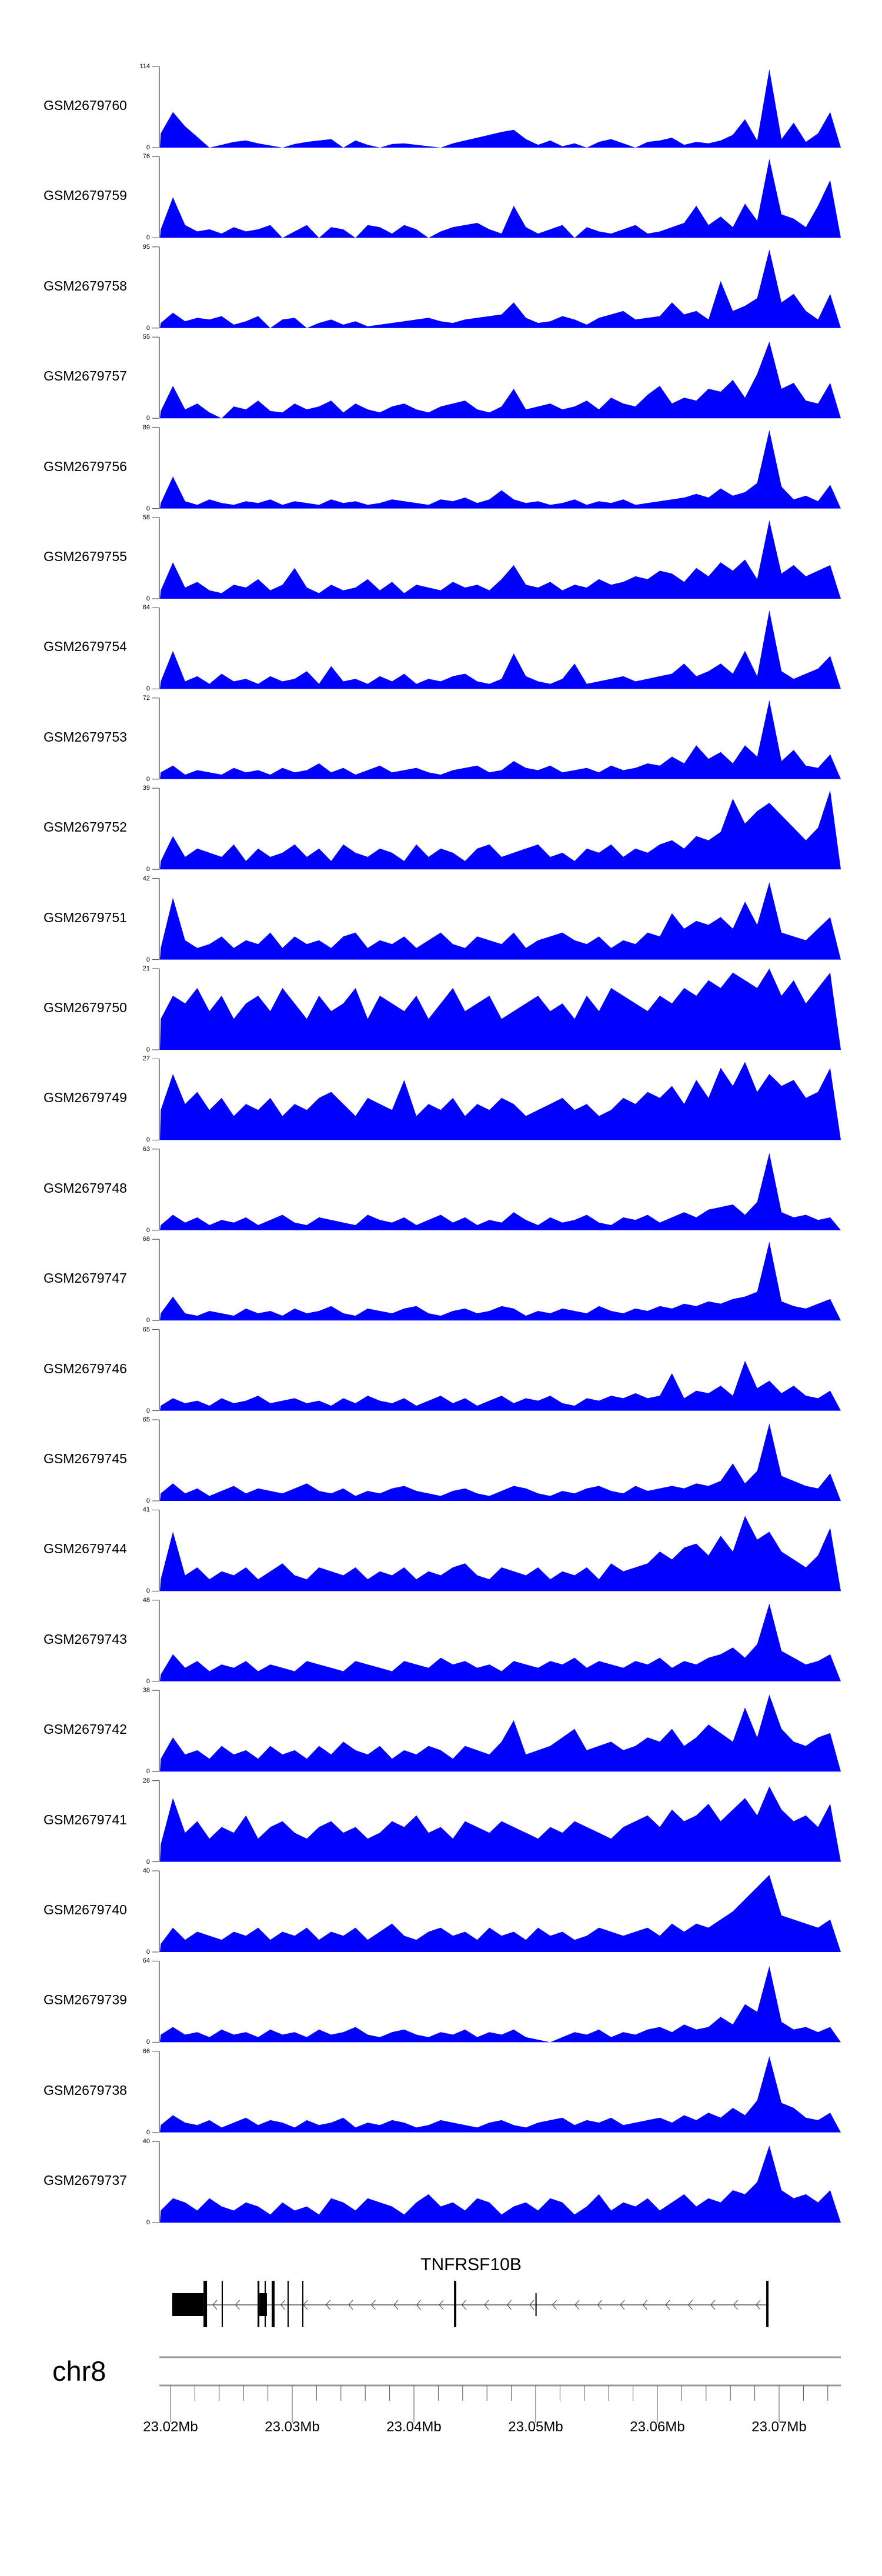  What do you see at coordinates (85, 285) in the screenshot?
I see `track-label: GSM2679758` at bounding box center [85, 285].